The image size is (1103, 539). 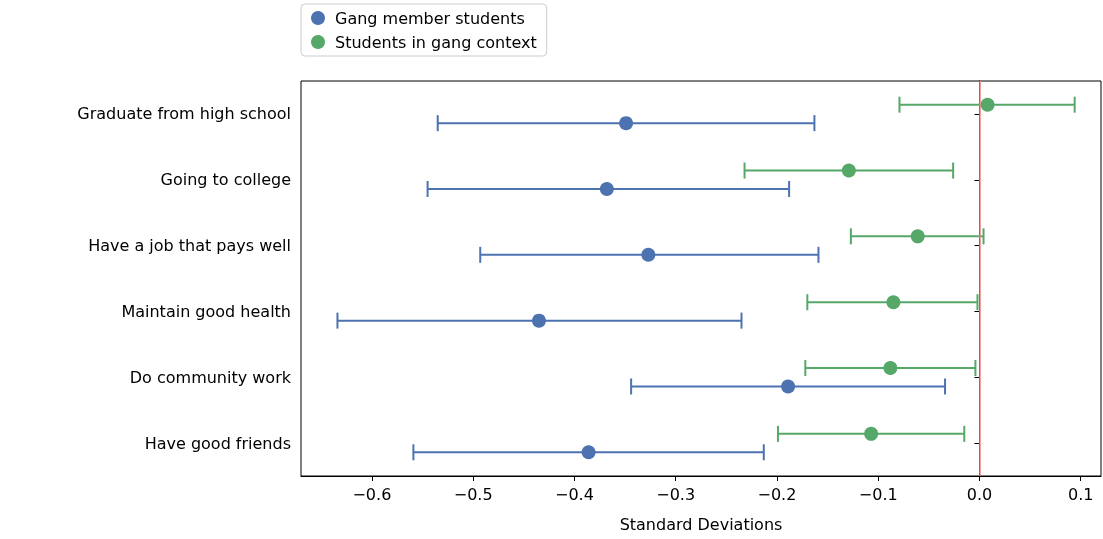 What do you see at coordinates (436, 42) in the screenshot?
I see `legend-label: Students in gang context` at bounding box center [436, 42].